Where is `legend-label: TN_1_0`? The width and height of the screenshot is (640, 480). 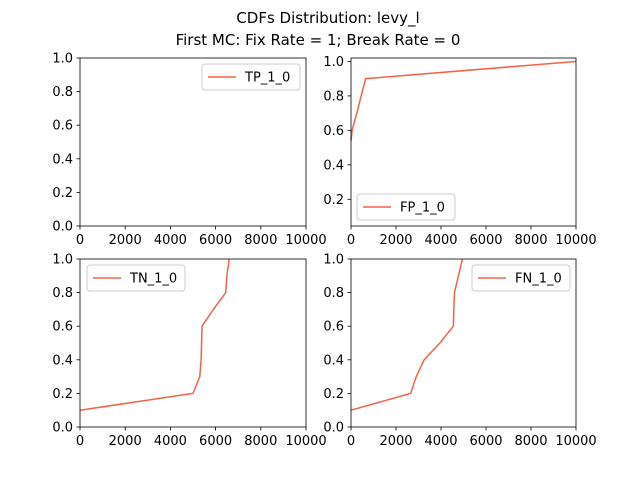
legend-label: TN_1_0 is located at coordinates (153, 279).